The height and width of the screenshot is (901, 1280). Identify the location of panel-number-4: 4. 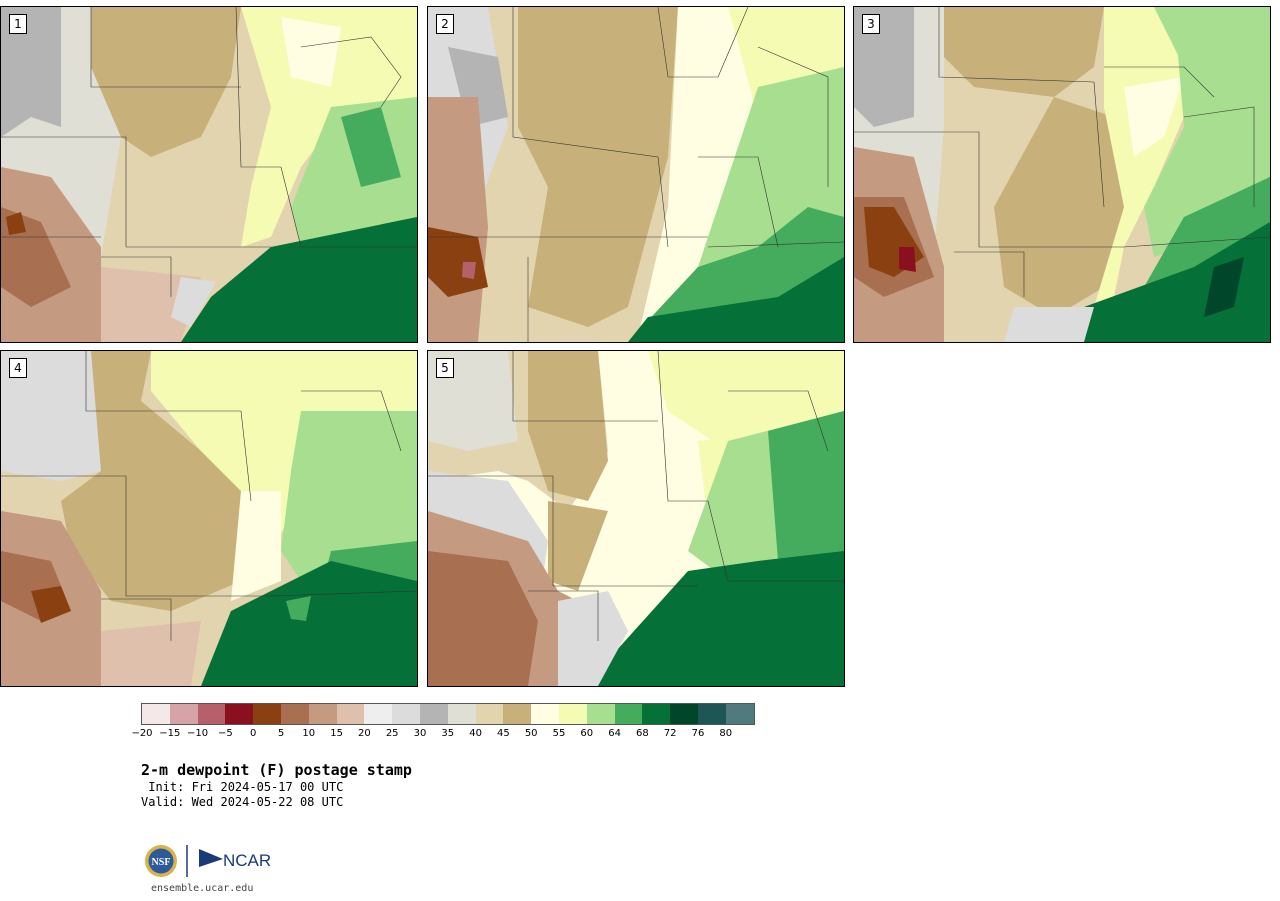
(18, 368).